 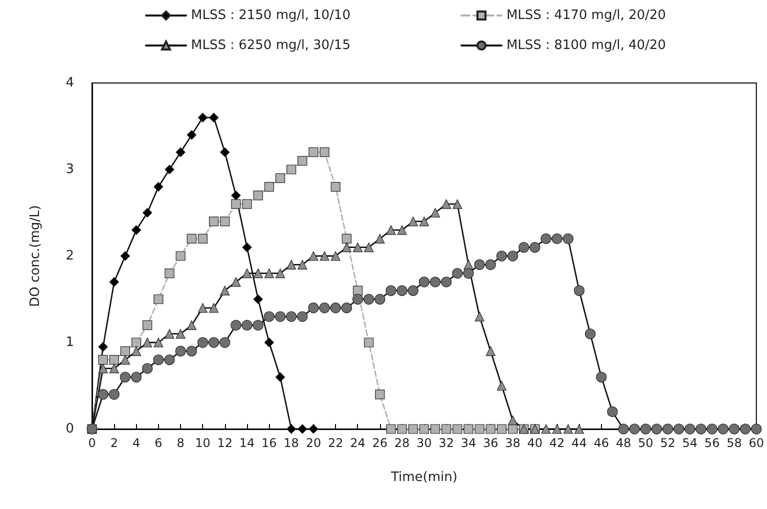 What do you see at coordinates (314, 443) in the screenshot?
I see `x-tick-label: 20` at bounding box center [314, 443].